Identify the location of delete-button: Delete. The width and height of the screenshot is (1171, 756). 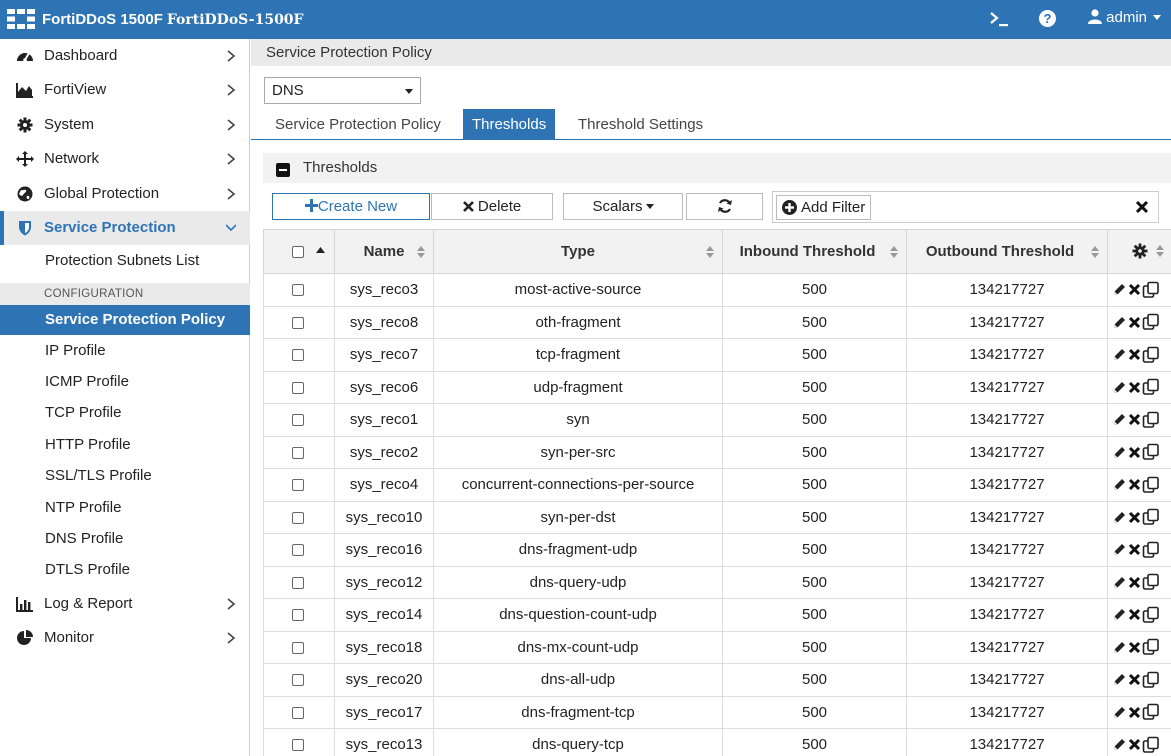
(492, 206).